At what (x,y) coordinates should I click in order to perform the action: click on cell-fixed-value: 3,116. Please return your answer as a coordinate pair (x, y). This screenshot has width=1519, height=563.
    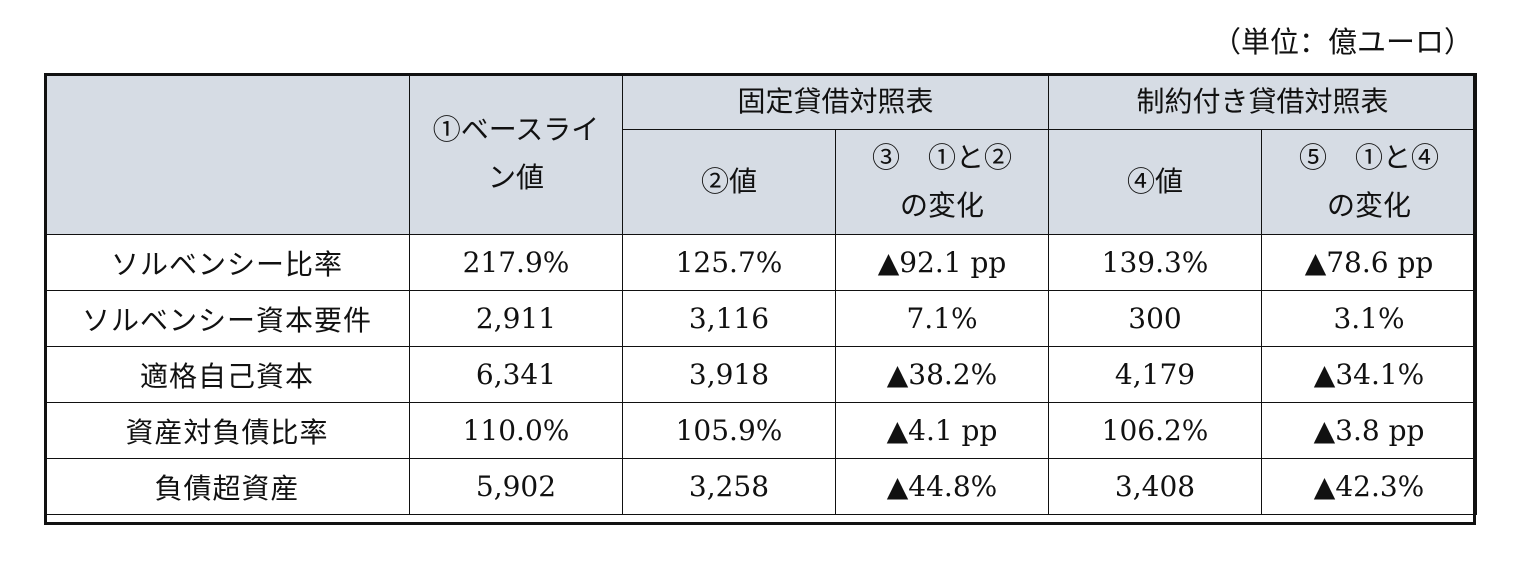
    Looking at the image, I should click on (729, 318).